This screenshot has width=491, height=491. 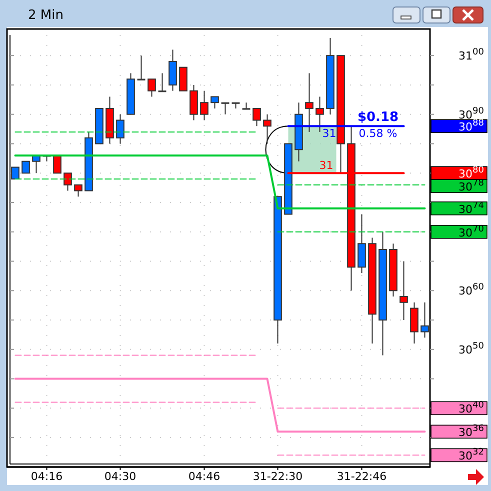 What do you see at coordinates (471, 348) in the screenshot?
I see `y-tick-label: 30$^{50}$` at bounding box center [471, 348].